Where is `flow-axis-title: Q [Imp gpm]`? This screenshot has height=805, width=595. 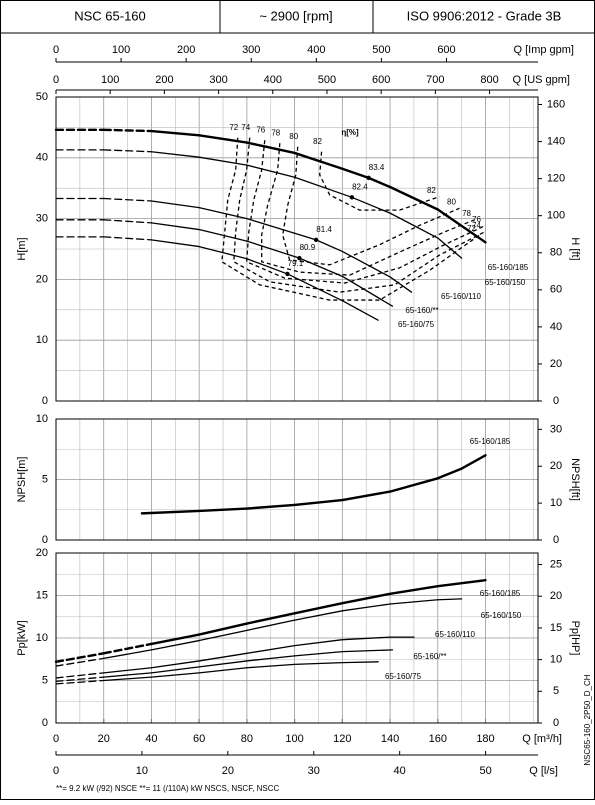
flow-axis-title: Q [Imp gpm] is located at coordinates (543, 50).